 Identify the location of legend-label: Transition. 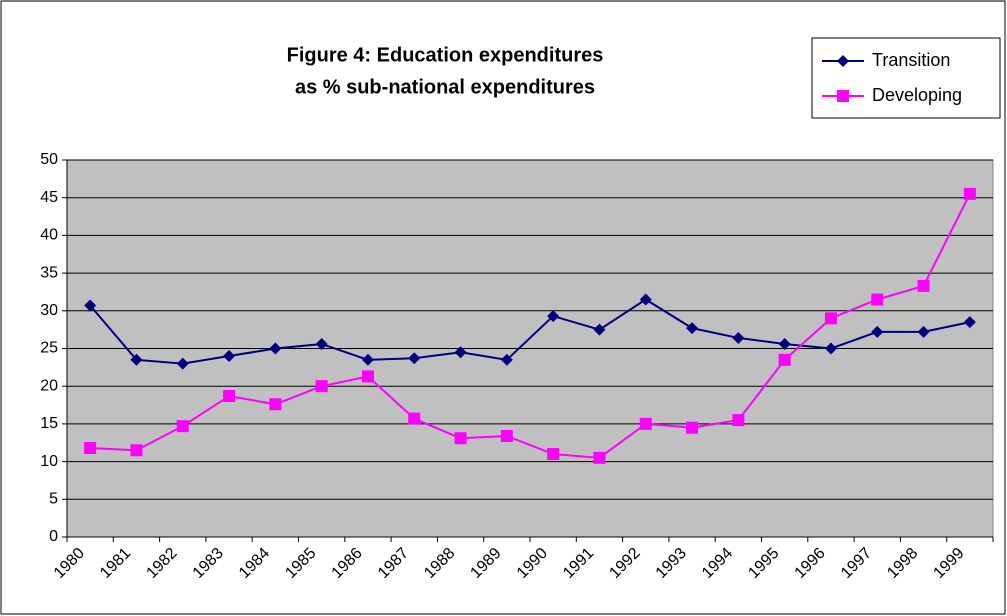
(911, 60).